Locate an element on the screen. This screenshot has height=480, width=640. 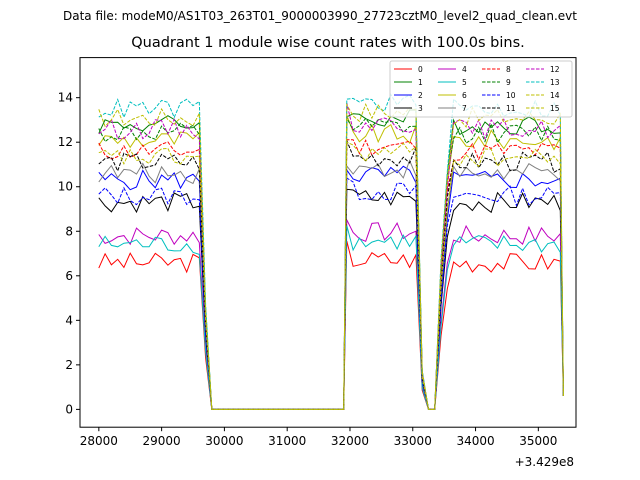
legend-label-10: 10 is located at coordinates (511, 95).